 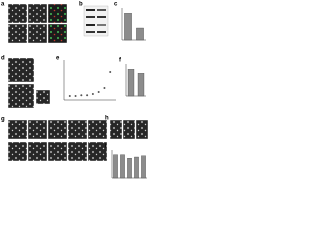 I want to click on micrograph-column, so click(x=29, y=83).